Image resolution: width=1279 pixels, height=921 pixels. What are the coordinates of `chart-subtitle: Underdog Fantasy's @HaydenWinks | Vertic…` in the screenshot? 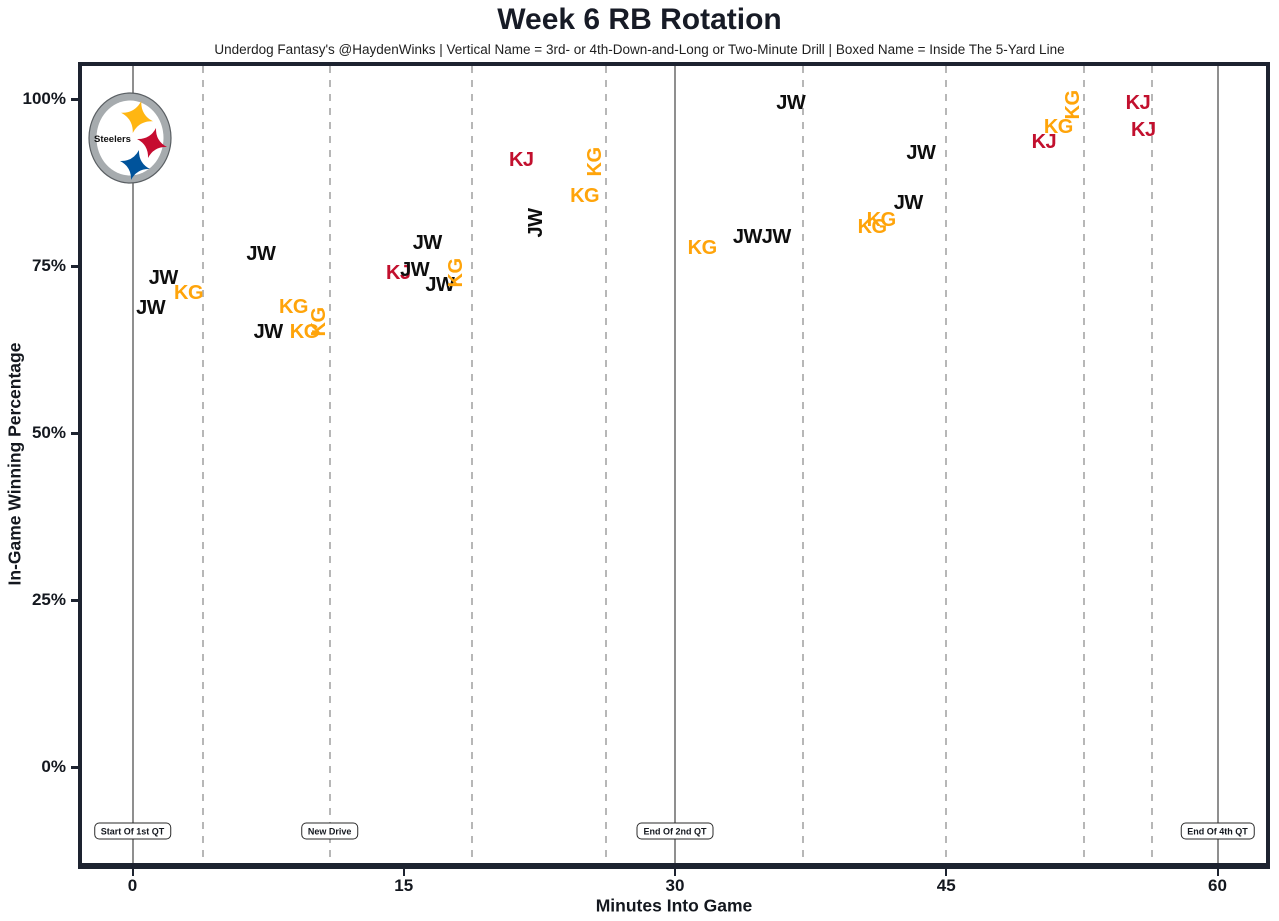 It's located at (639, 49).